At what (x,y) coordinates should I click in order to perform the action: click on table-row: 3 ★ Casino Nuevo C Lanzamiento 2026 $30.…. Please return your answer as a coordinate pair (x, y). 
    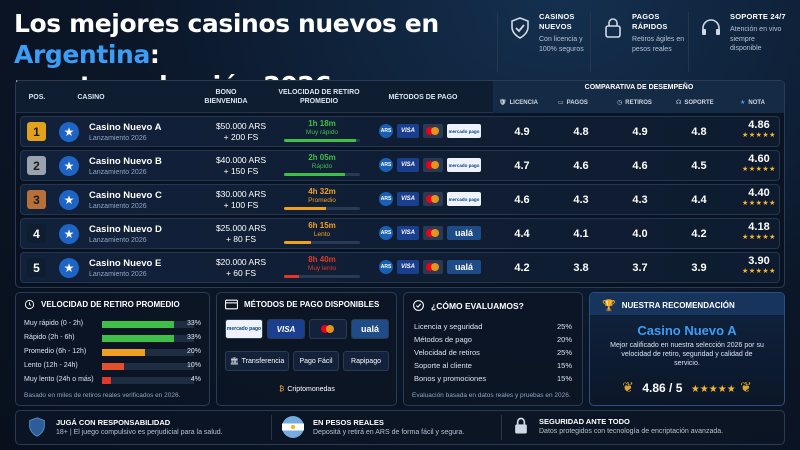
    Looking at the image, I should click on (400, 199).